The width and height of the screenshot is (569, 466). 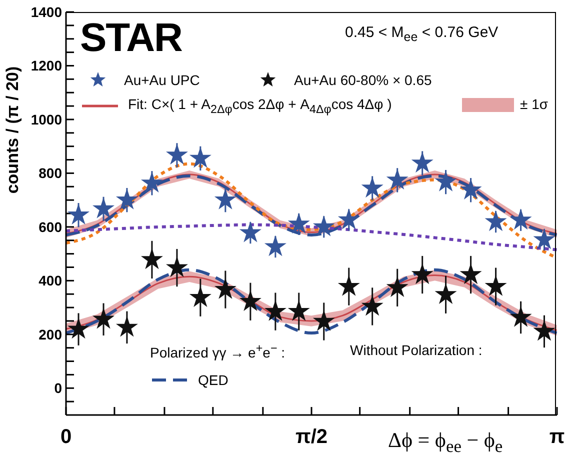 I want to click on y-tick-label: 1400, so click(x=46, y=12).